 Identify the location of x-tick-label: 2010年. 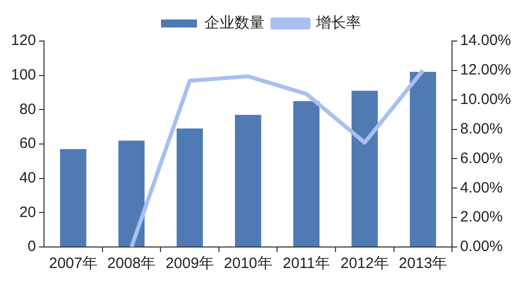
(248, 263).